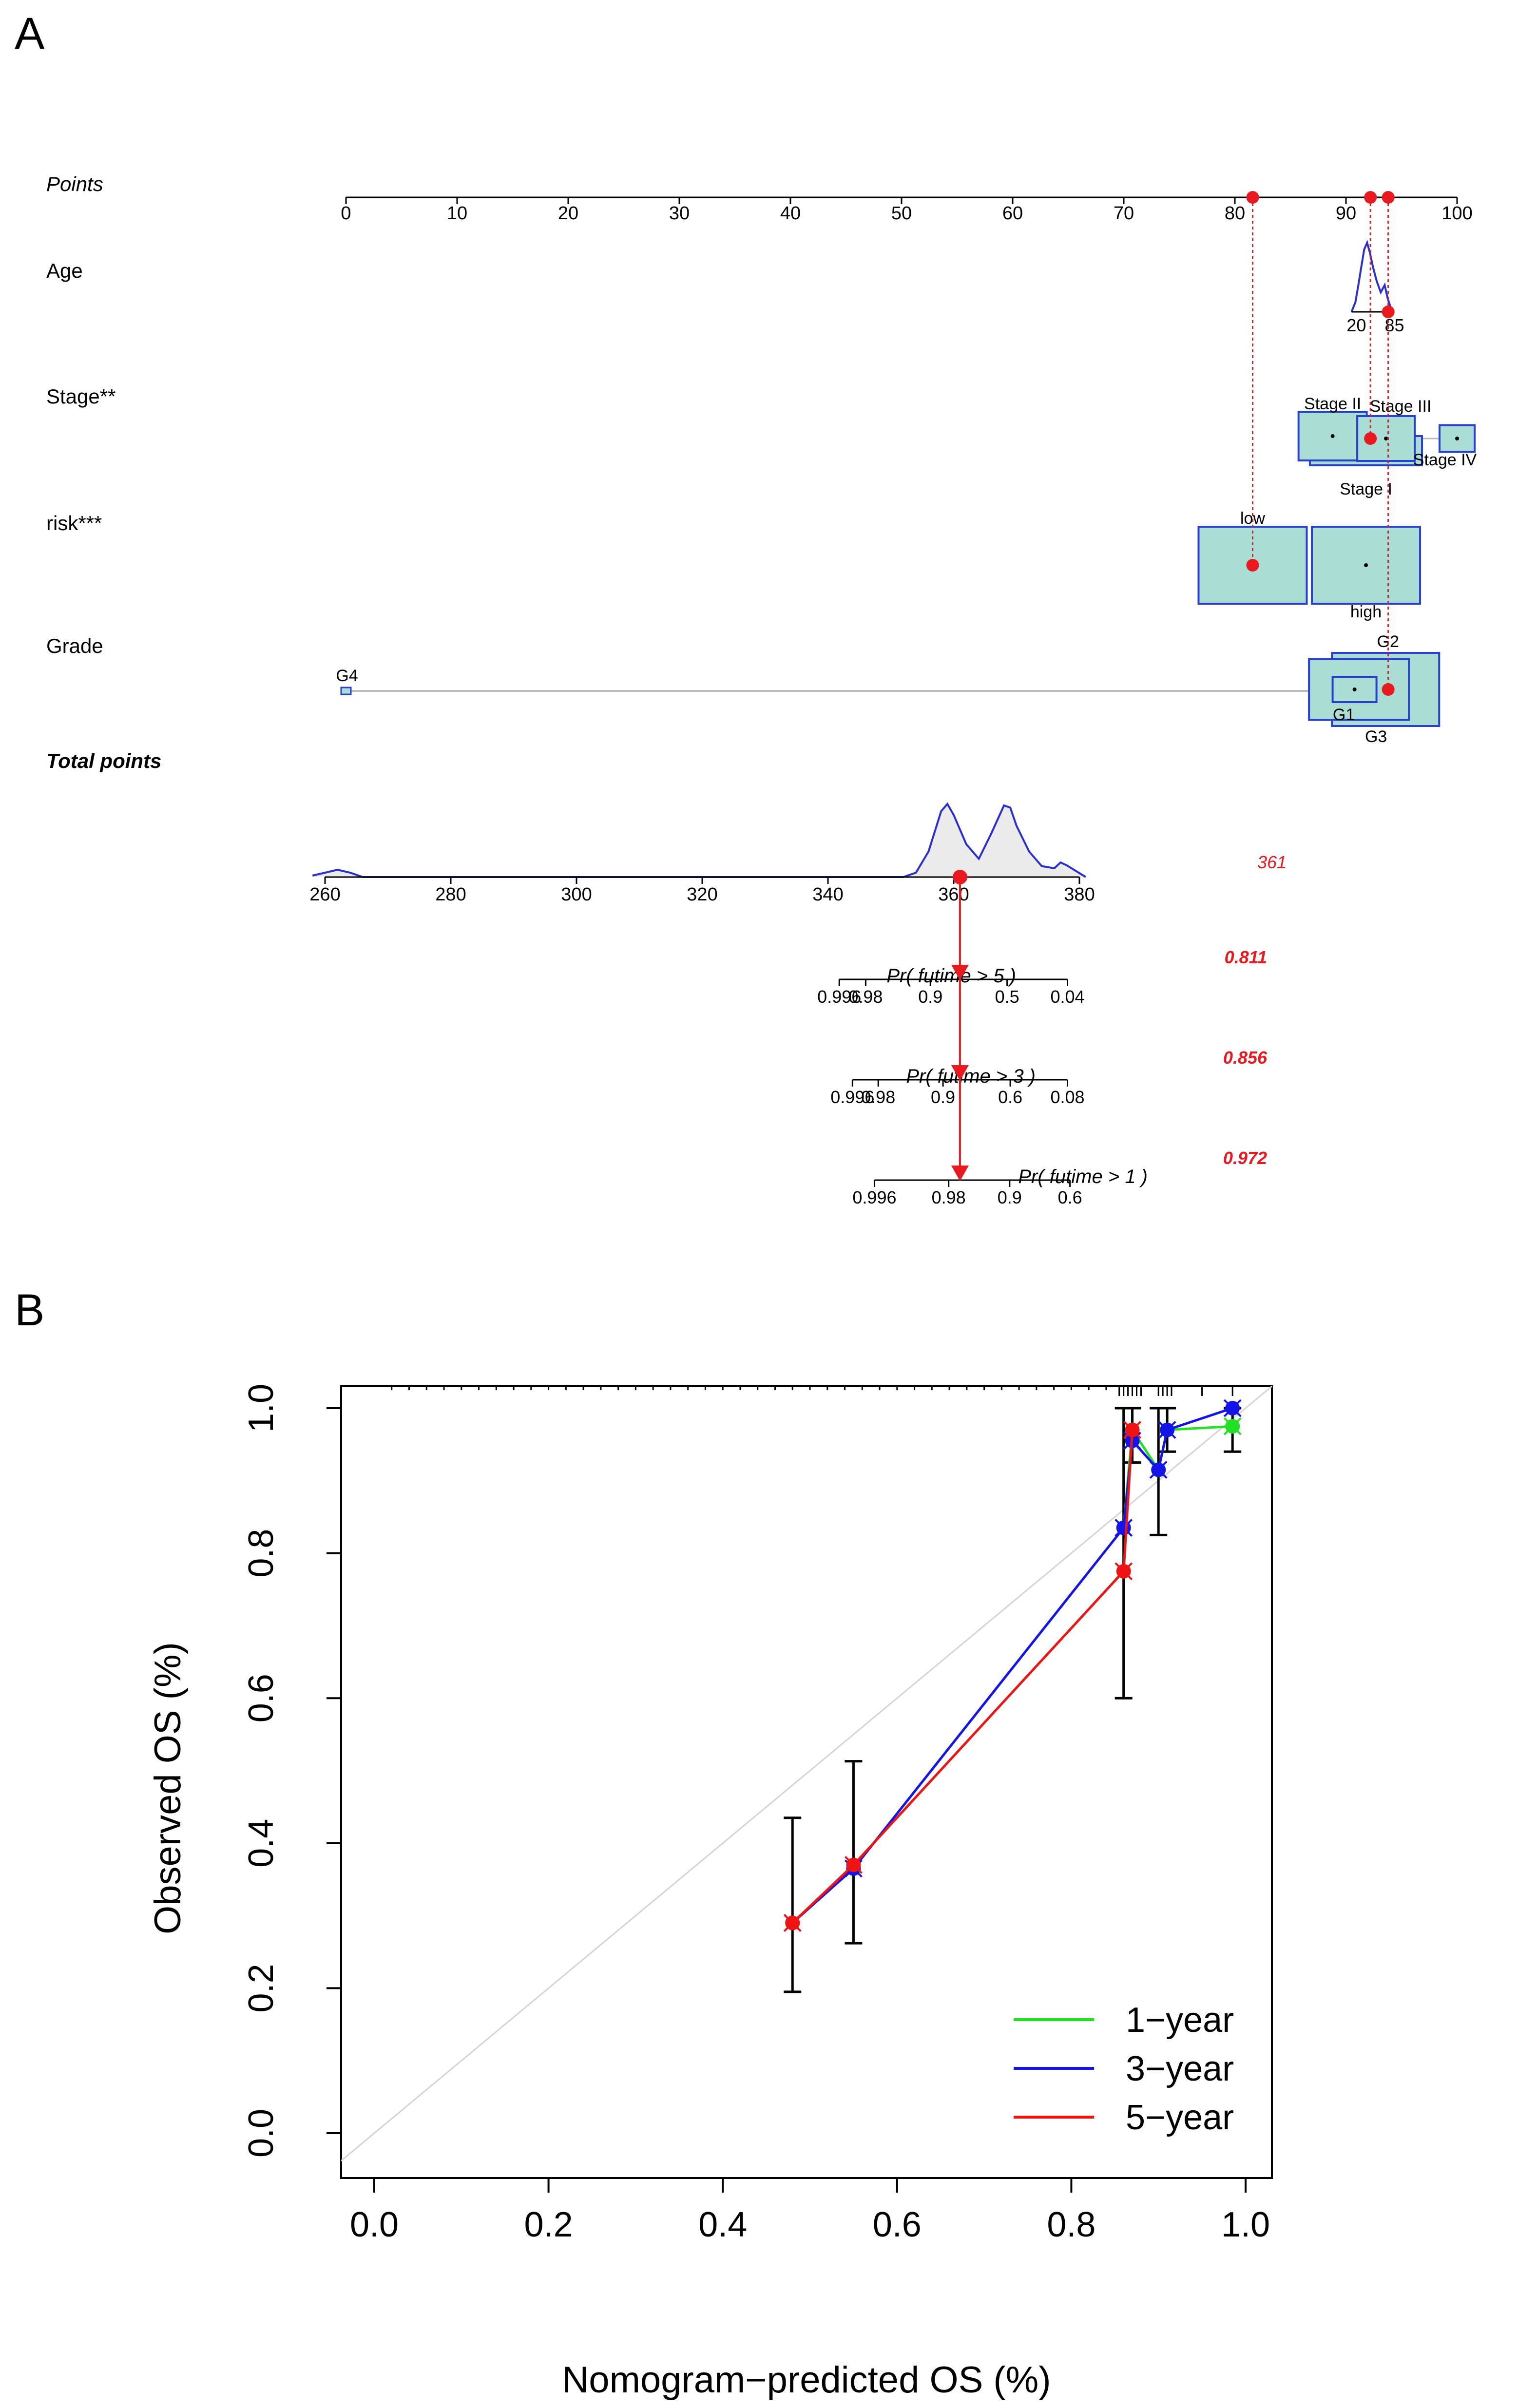 The width and height of the screenshot is (1518, 2408). I want to click on points-tick-label: 50, so click(901, 214).